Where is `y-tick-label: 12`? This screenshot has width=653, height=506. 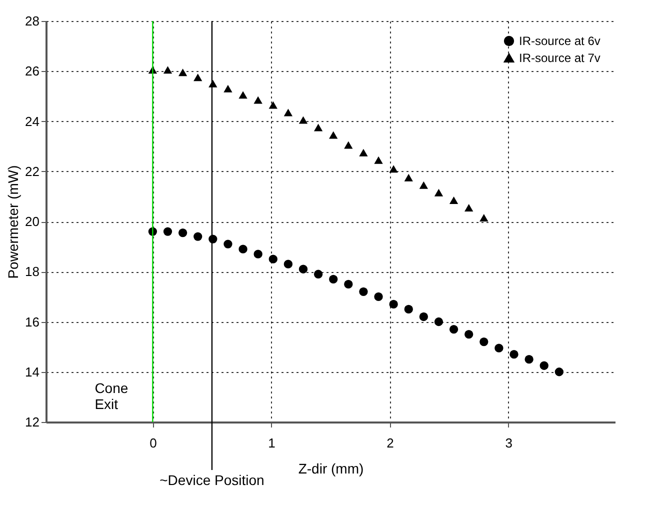
y-tick-label: 12 is located at coordinates (32, 422).